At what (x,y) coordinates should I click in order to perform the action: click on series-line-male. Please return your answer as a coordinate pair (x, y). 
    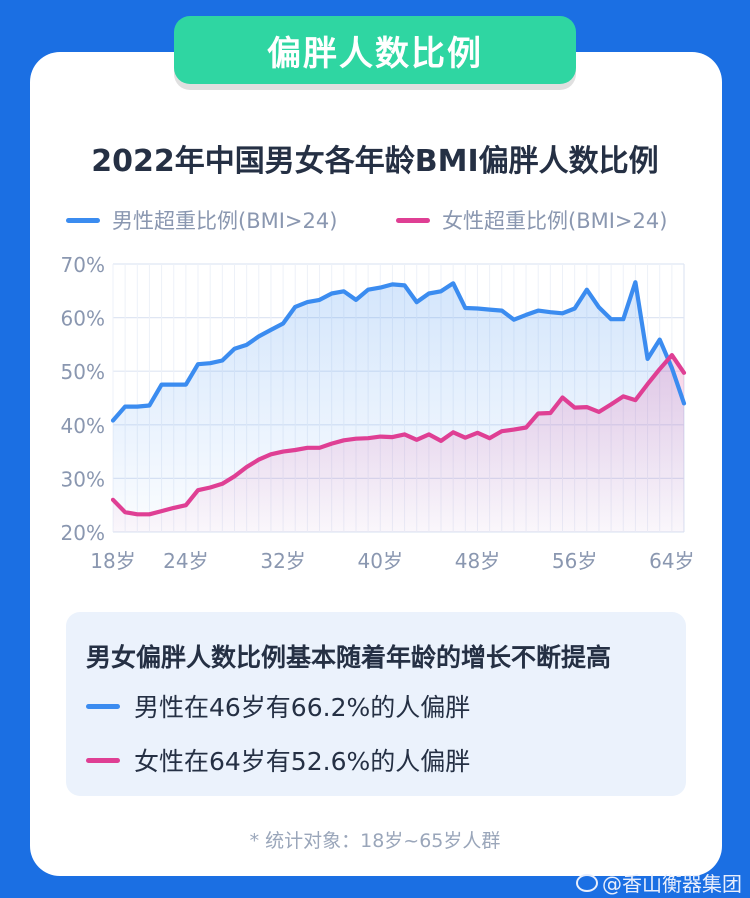
    Looking at the image, I should click on (398, 351).